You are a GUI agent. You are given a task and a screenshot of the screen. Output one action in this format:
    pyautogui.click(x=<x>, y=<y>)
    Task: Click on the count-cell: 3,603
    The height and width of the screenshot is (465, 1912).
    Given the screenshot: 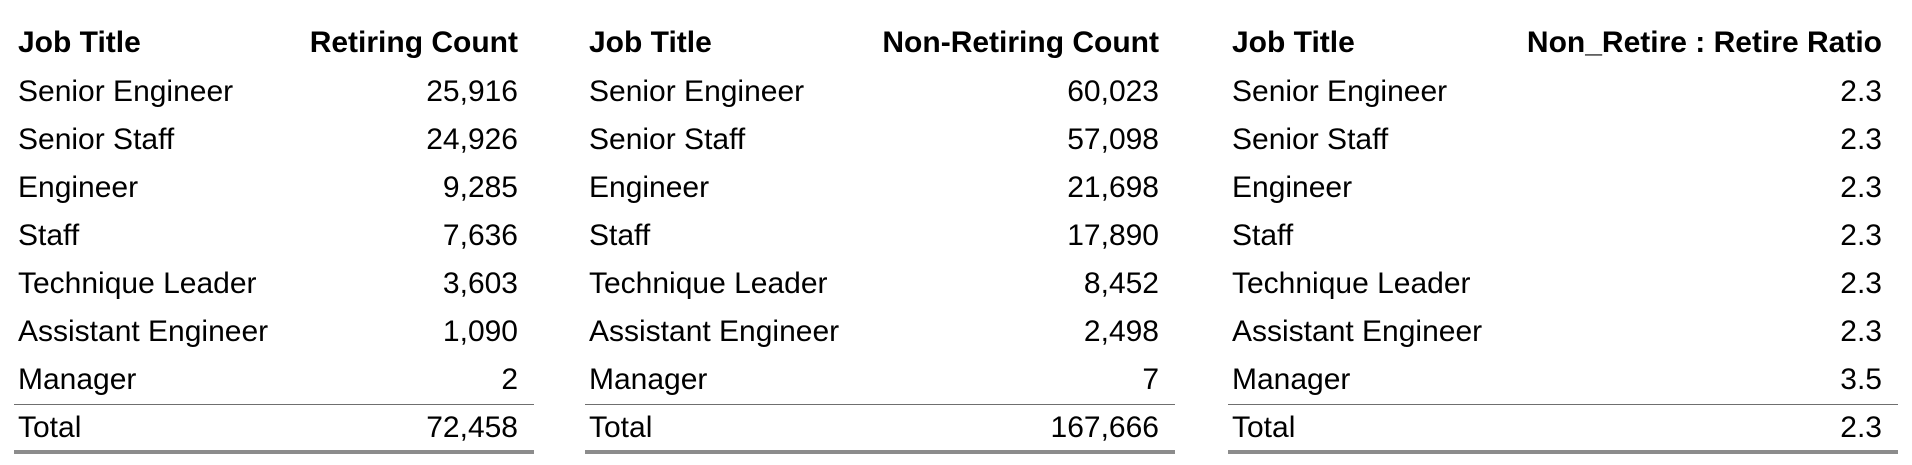 What is the action you would take?
    pyautogui.click(x=480, y=283)
    